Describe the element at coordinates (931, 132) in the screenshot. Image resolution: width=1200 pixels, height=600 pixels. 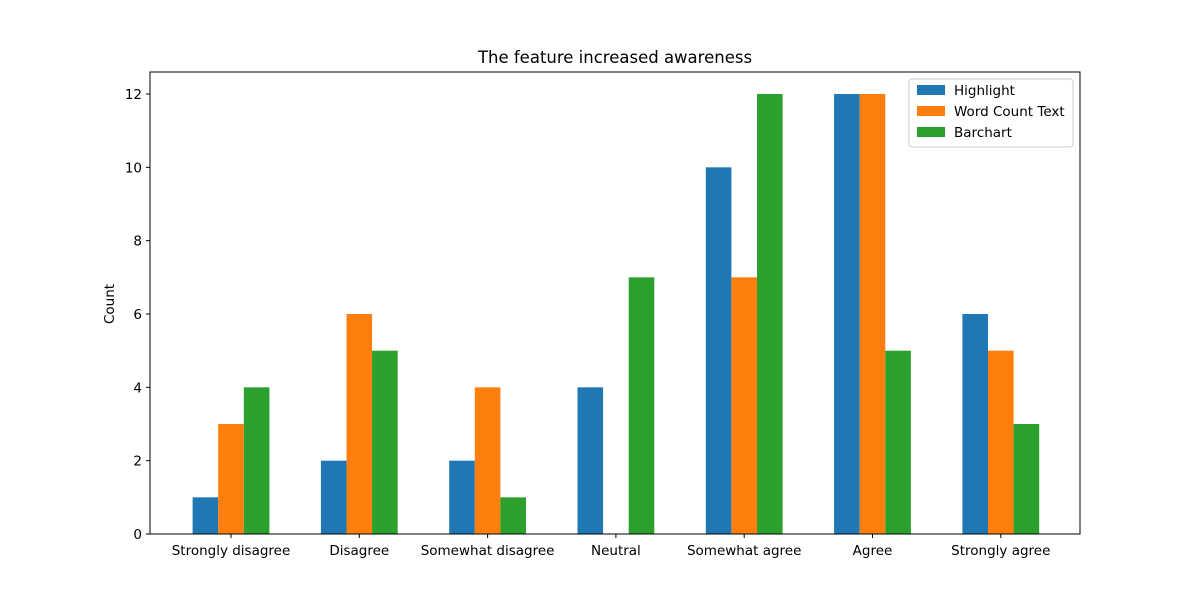
I see `legend-swatch-barchart` at that location.